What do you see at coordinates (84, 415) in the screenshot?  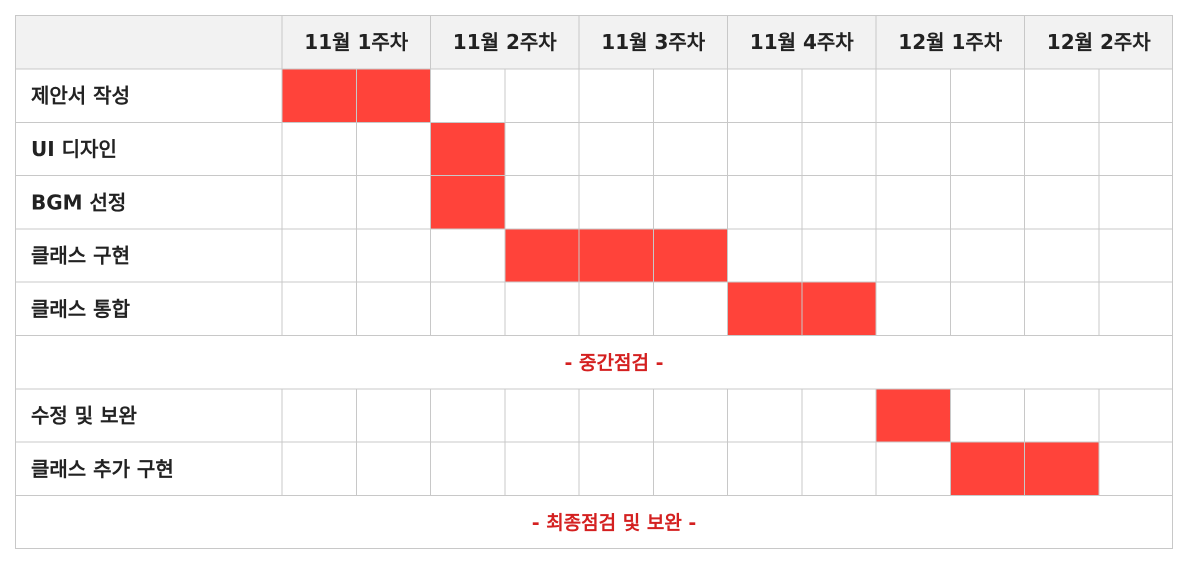 I see `task-label-7: 수정 및 보완` at bounding box center [84, 415].